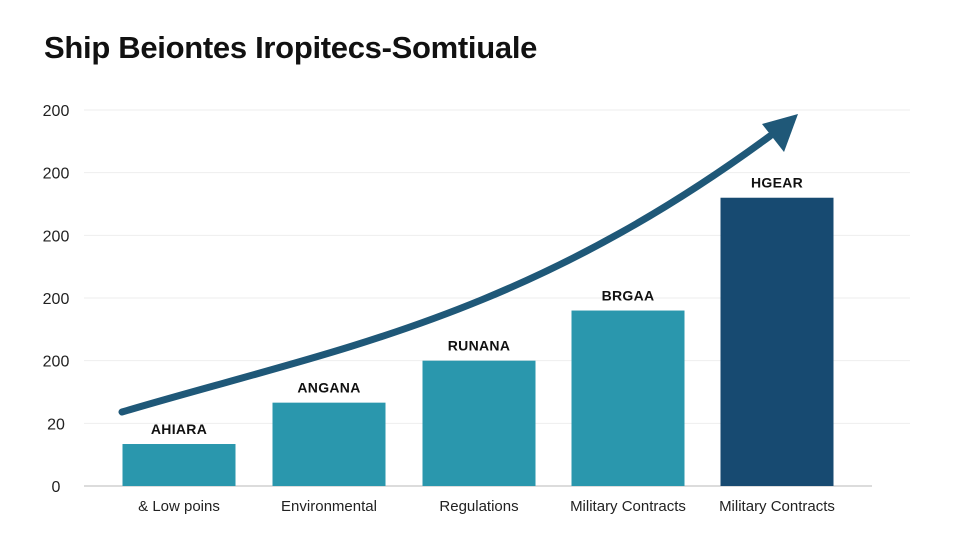  Describe the element at coordinates (56, 424) in the screenshot. I see `y-tick-label: 20` at that location.